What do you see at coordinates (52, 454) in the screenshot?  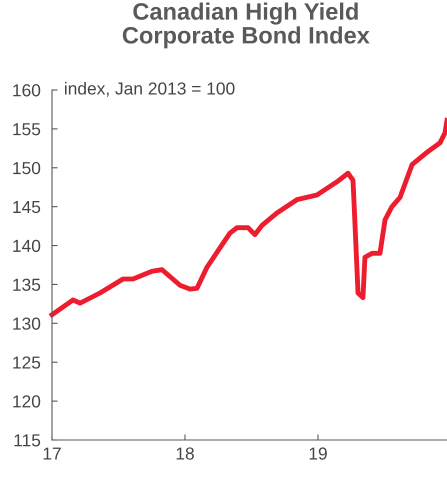 I see `x-tick-label: 17` at bounding box center [52, 454].